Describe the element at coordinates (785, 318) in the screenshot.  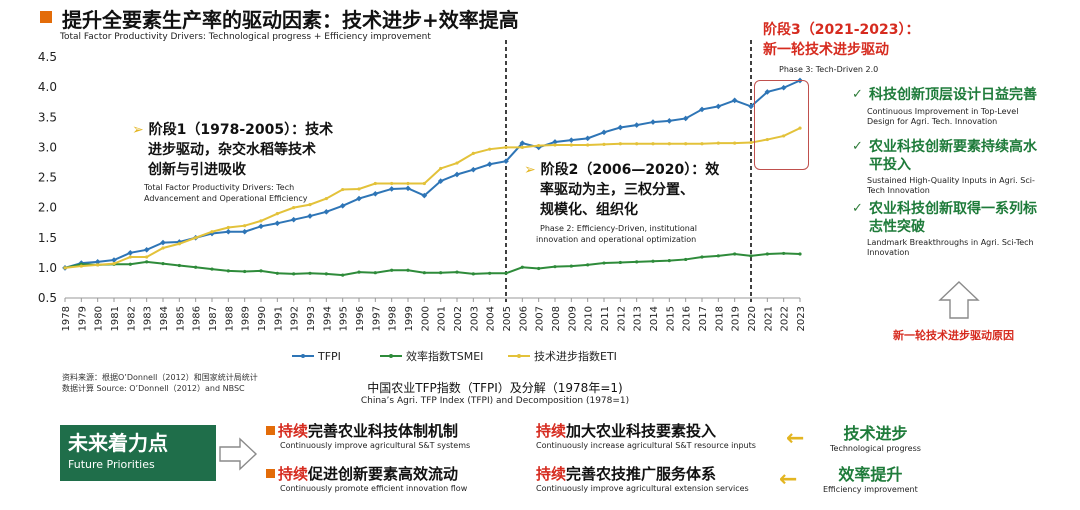
I see `x-tick-label: 2022` at that location.